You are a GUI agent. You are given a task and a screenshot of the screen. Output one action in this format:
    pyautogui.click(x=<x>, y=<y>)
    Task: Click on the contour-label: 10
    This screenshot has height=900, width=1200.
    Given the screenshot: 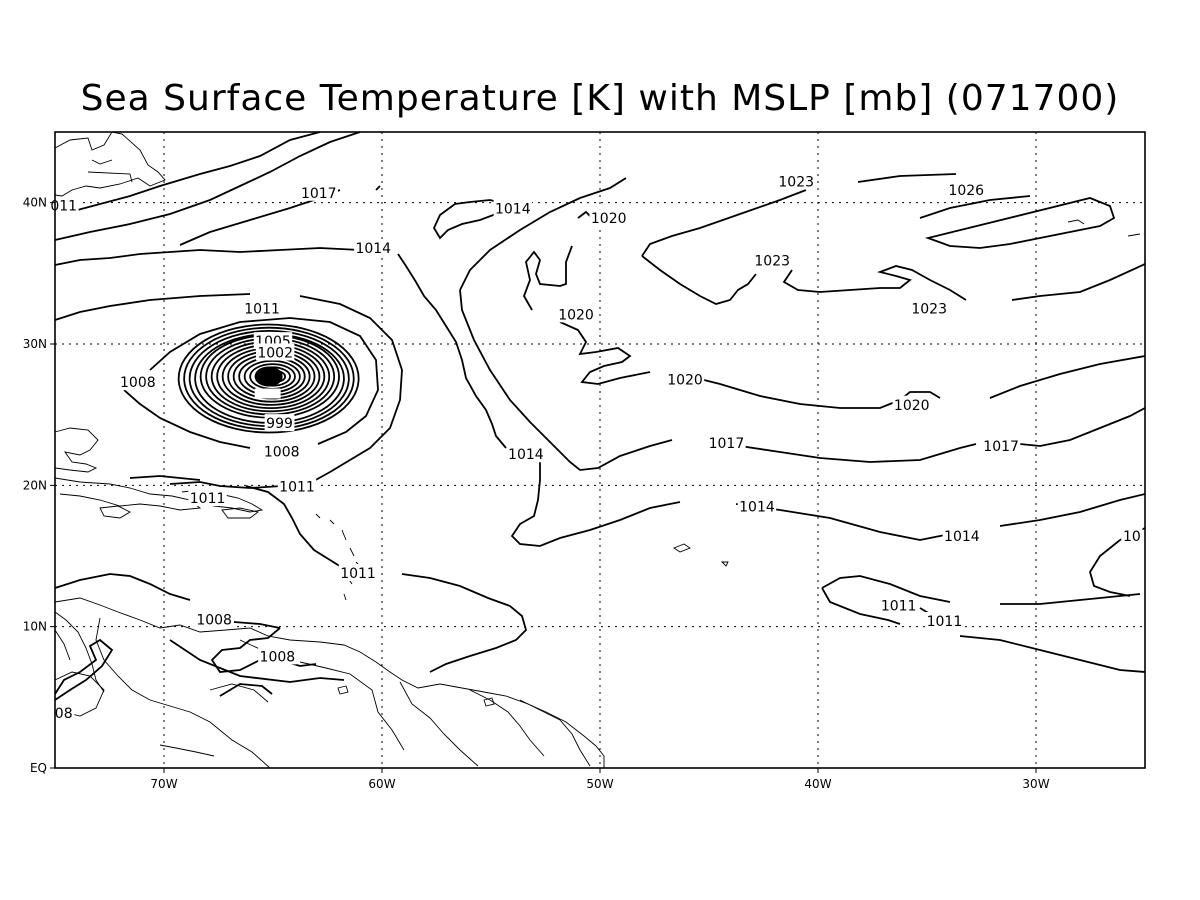 What is the action you would take?
    pyautogui.click(x=1132, y=537)
    